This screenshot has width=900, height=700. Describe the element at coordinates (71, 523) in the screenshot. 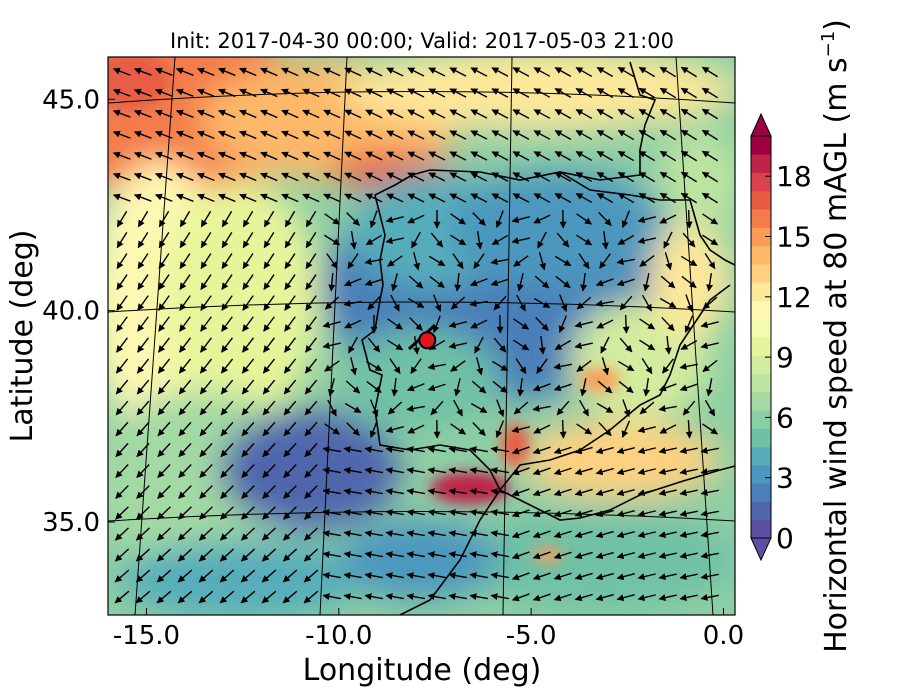

I see `y-tick-label-0: 35.0` at that location.